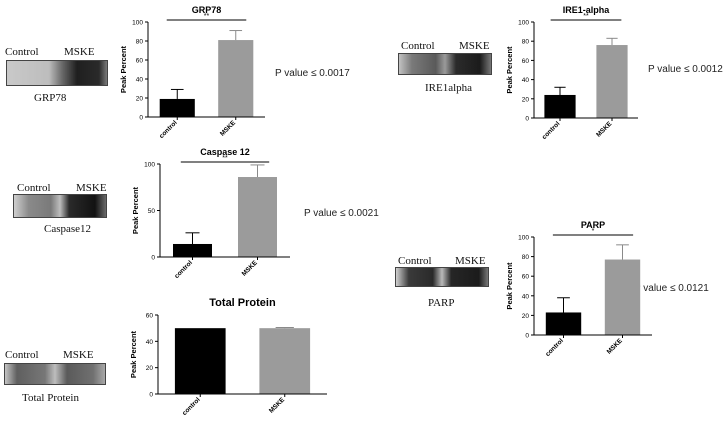 Image resolution: width=726 pixels, height=421 pixels. Describe the element at coordinates (685, 69) in the screenshot. I see `pvalue-ire1alpha: P value ≤ 0.0012` at that location.